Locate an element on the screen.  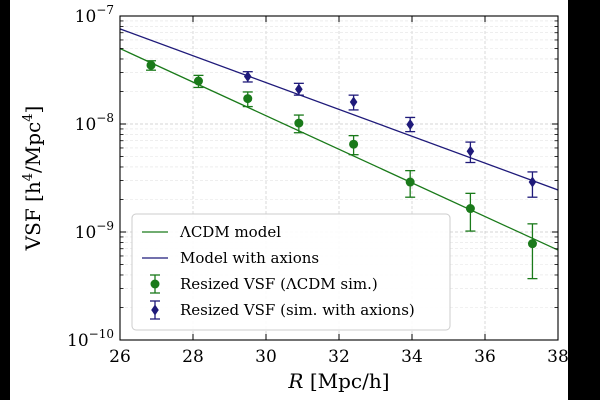
legend-label: Resized VSF (sim. with axions) is located at coordinates (297, 310).